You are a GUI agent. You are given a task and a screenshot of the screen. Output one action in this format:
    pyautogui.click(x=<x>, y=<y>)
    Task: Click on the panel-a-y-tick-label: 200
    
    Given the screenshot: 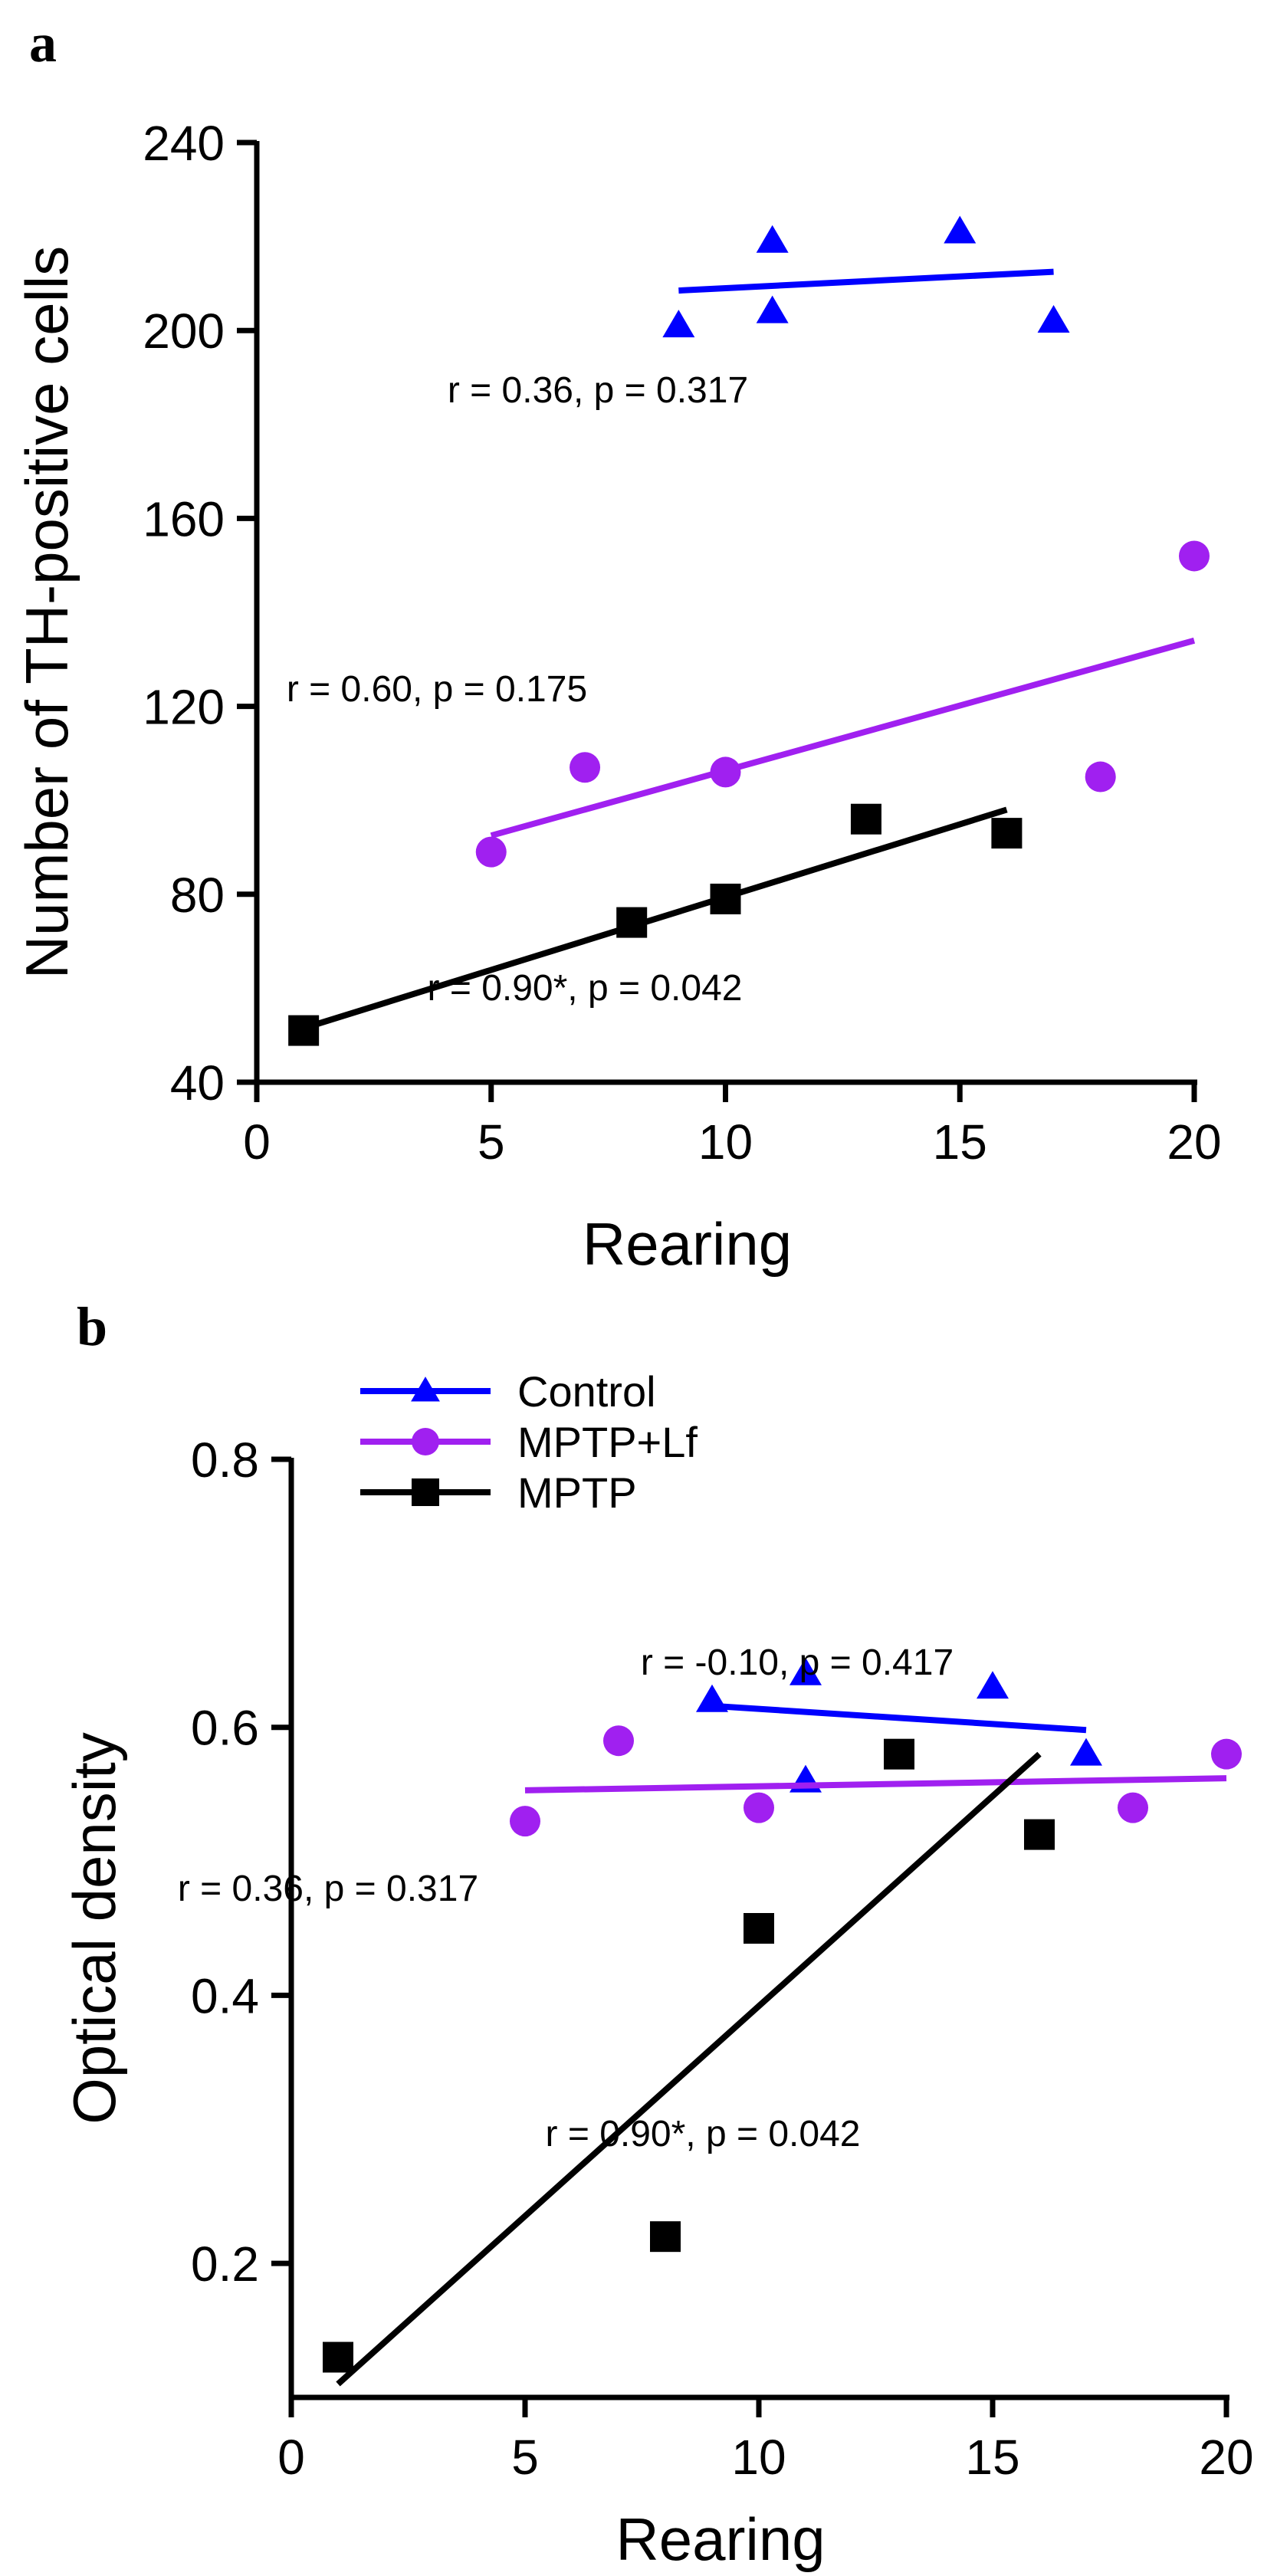 What is the action you would take?
    pyautogui.click(x=184, y=331)
    